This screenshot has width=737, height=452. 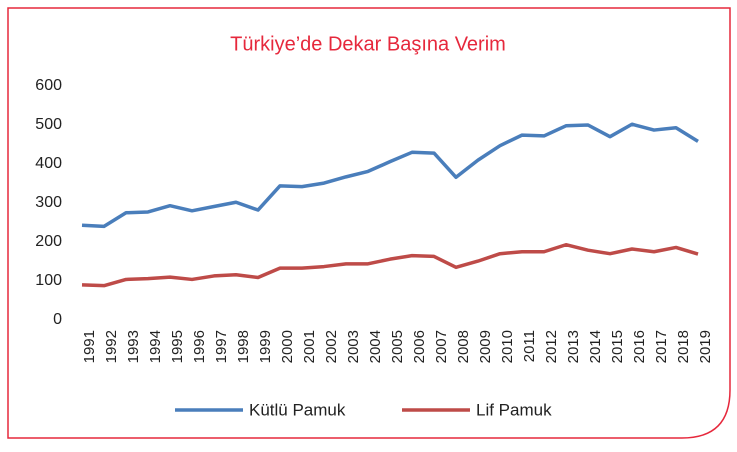 I want to click on x-tick-label: 2019, so click(x=705, y=346).